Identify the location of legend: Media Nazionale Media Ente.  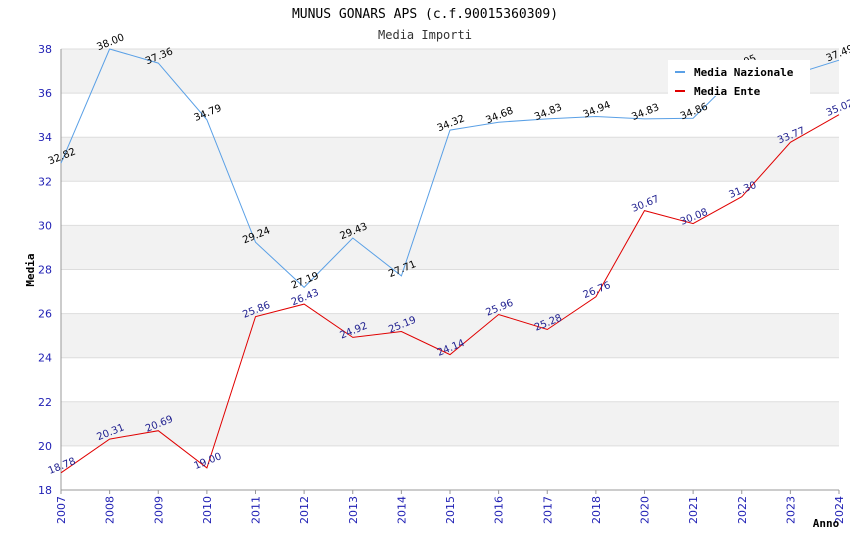
(739, 79).